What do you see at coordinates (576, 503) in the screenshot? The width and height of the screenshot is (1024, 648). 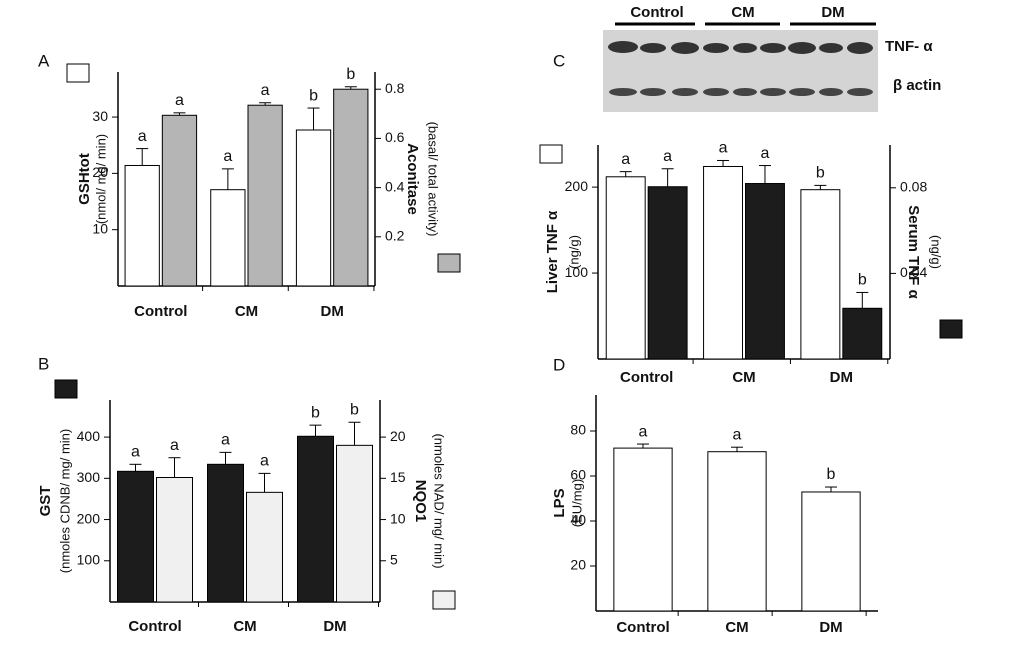 I see `y-axis-unit: (EU/mg)` at bounding box center [576, 503].